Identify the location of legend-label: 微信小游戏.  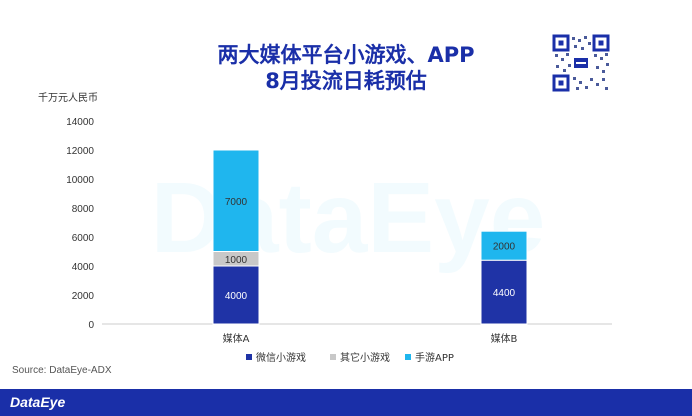
(281, 357).